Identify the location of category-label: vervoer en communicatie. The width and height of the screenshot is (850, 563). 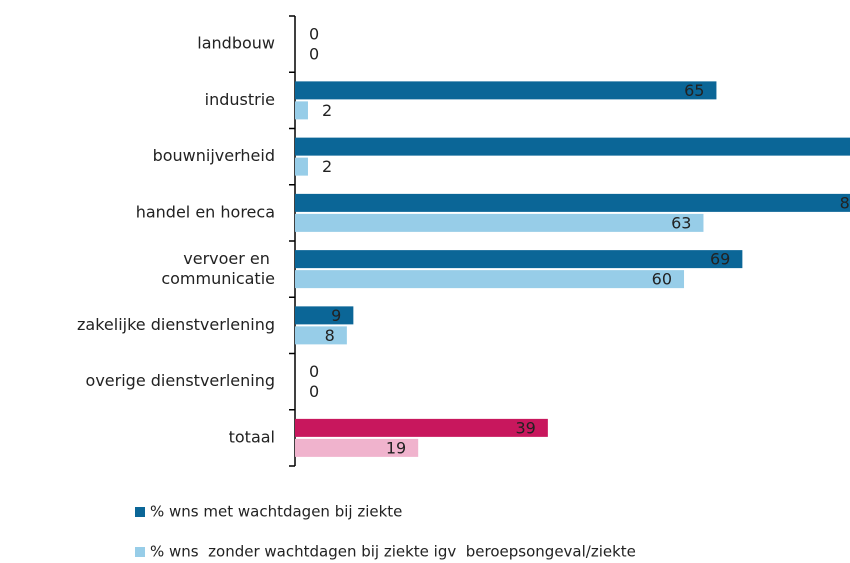
(218, 268).